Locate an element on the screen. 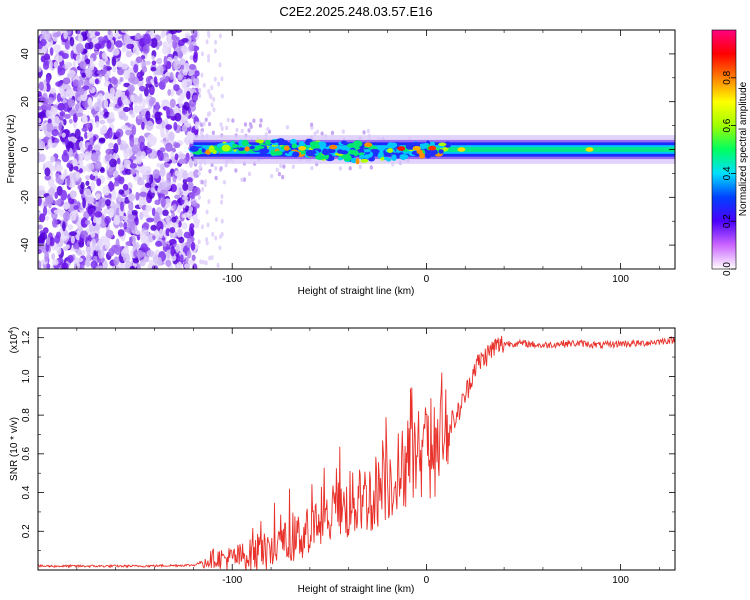  snr-scale-note: (x104) is located at coordinates (14, 340).